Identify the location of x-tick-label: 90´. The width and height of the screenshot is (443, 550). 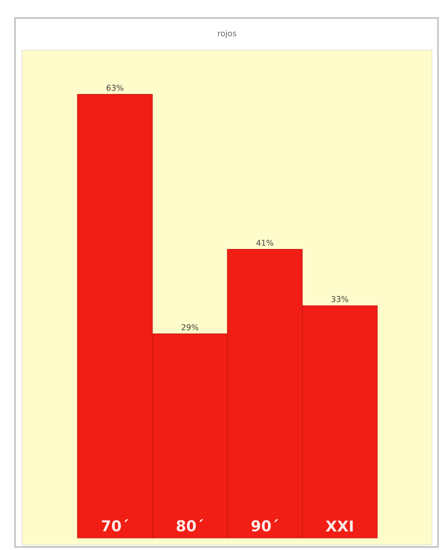
(264, 525).